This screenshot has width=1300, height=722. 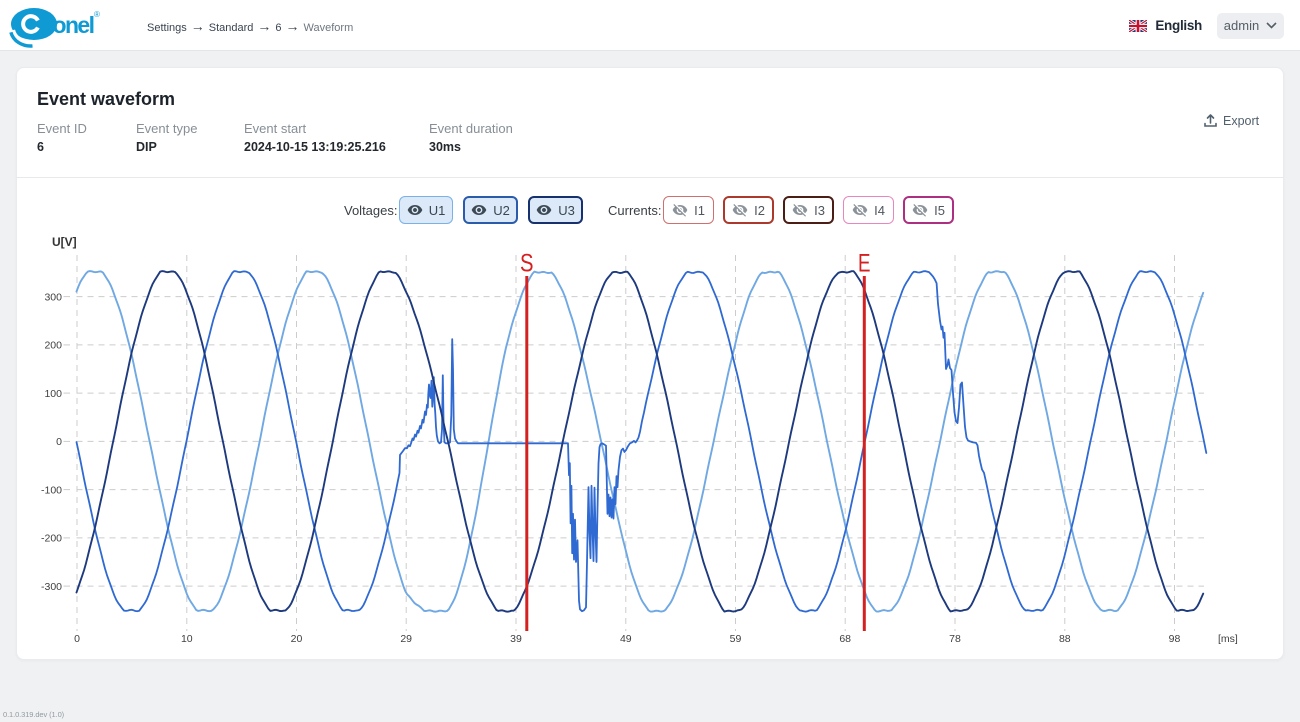 I want to click on svg-text: 10, so click(x=187, y=639).